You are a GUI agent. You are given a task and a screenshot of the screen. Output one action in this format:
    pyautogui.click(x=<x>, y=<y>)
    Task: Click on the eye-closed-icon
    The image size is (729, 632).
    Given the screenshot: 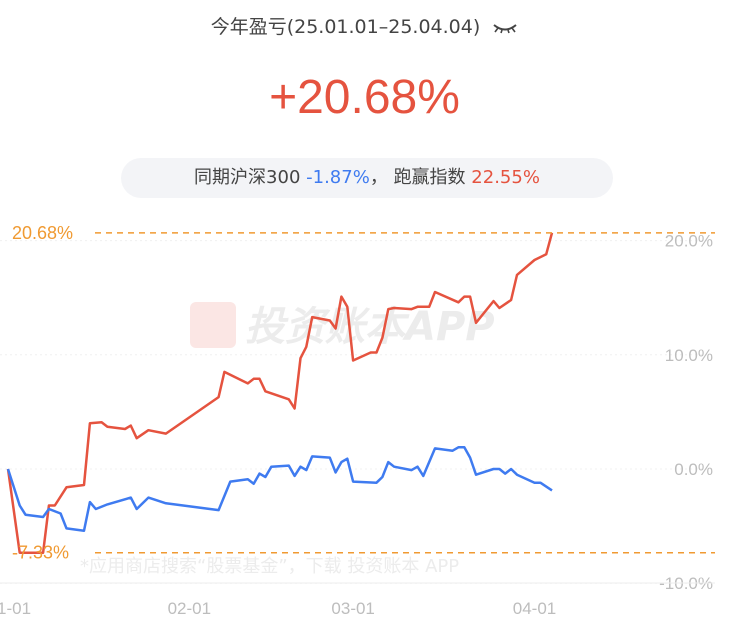 What is the action you would take?
    pyautogui.click(x=505, y=28)
    